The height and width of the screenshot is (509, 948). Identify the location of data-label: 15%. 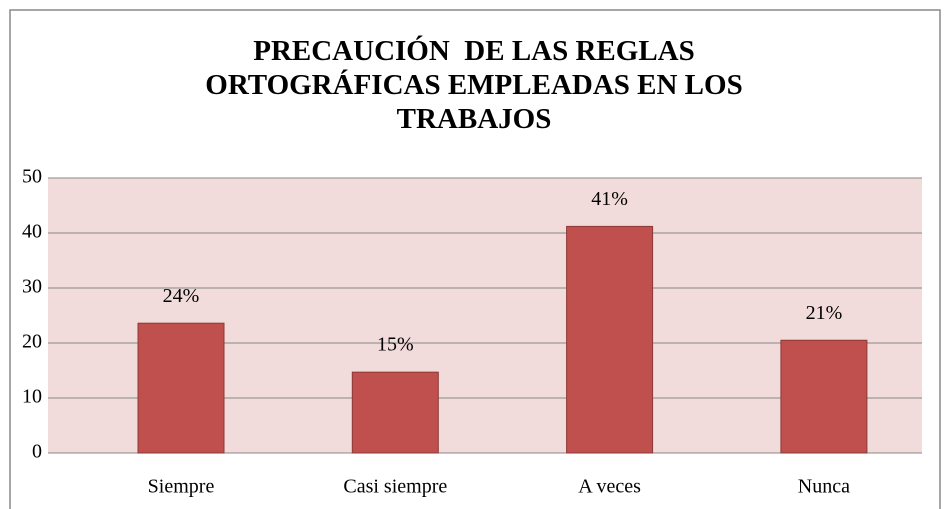
(395, 345).